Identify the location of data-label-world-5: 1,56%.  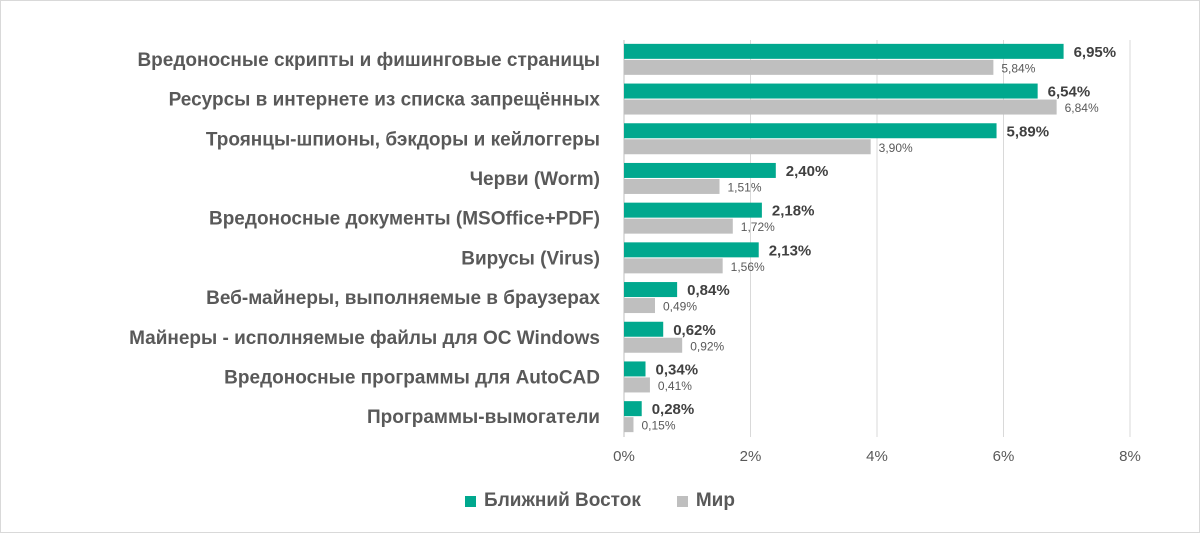
(748, 267).